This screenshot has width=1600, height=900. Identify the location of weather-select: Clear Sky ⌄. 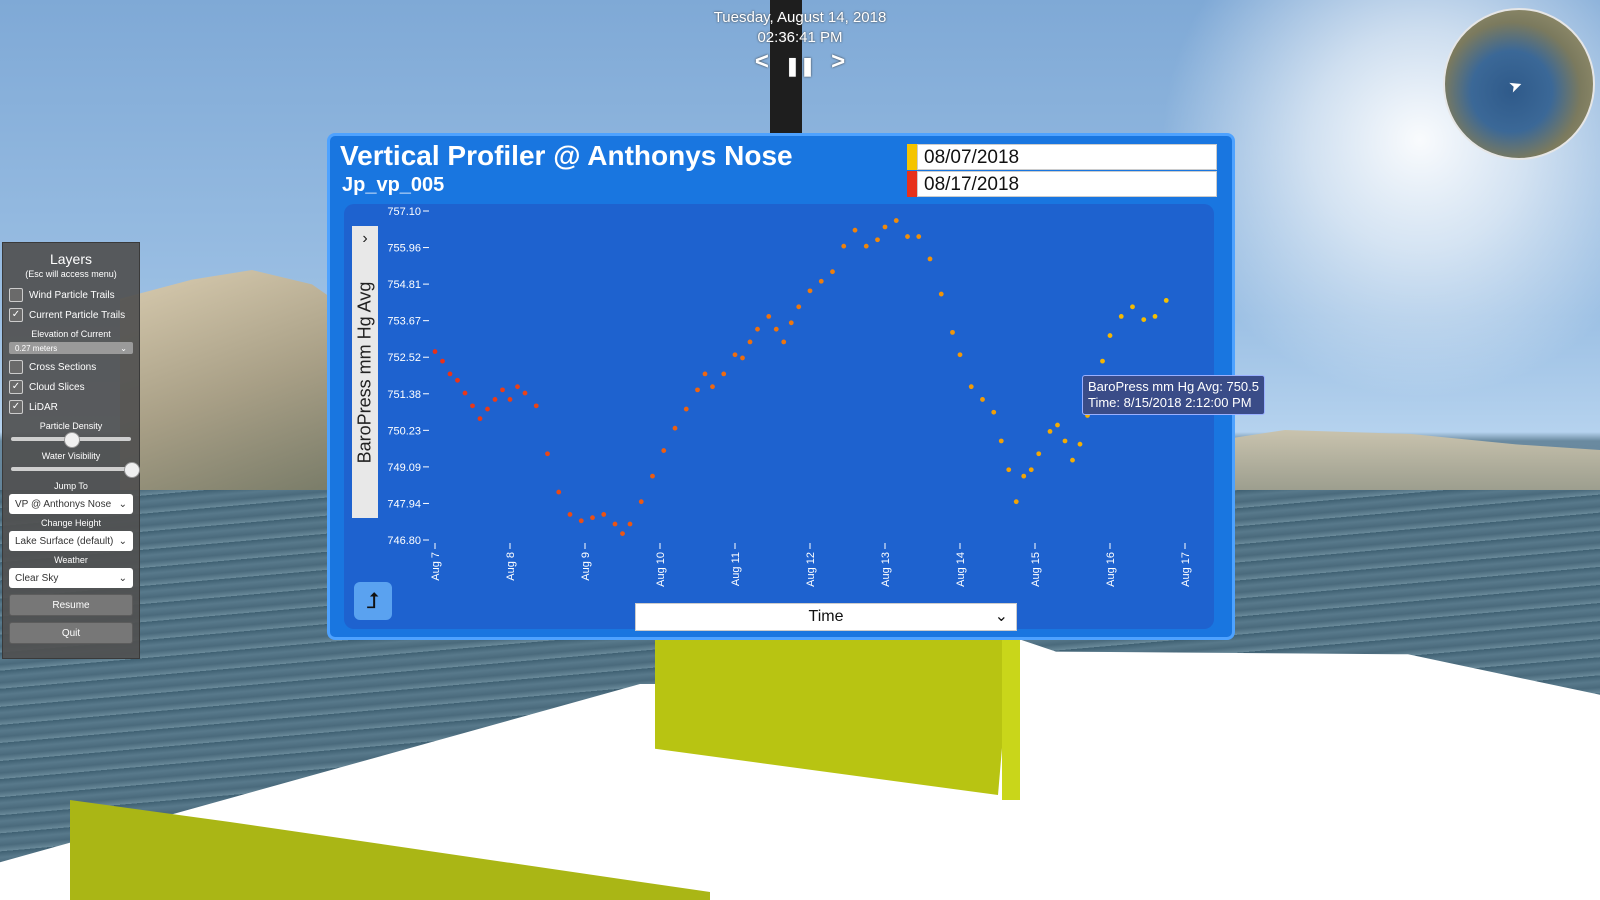
(71, 578).